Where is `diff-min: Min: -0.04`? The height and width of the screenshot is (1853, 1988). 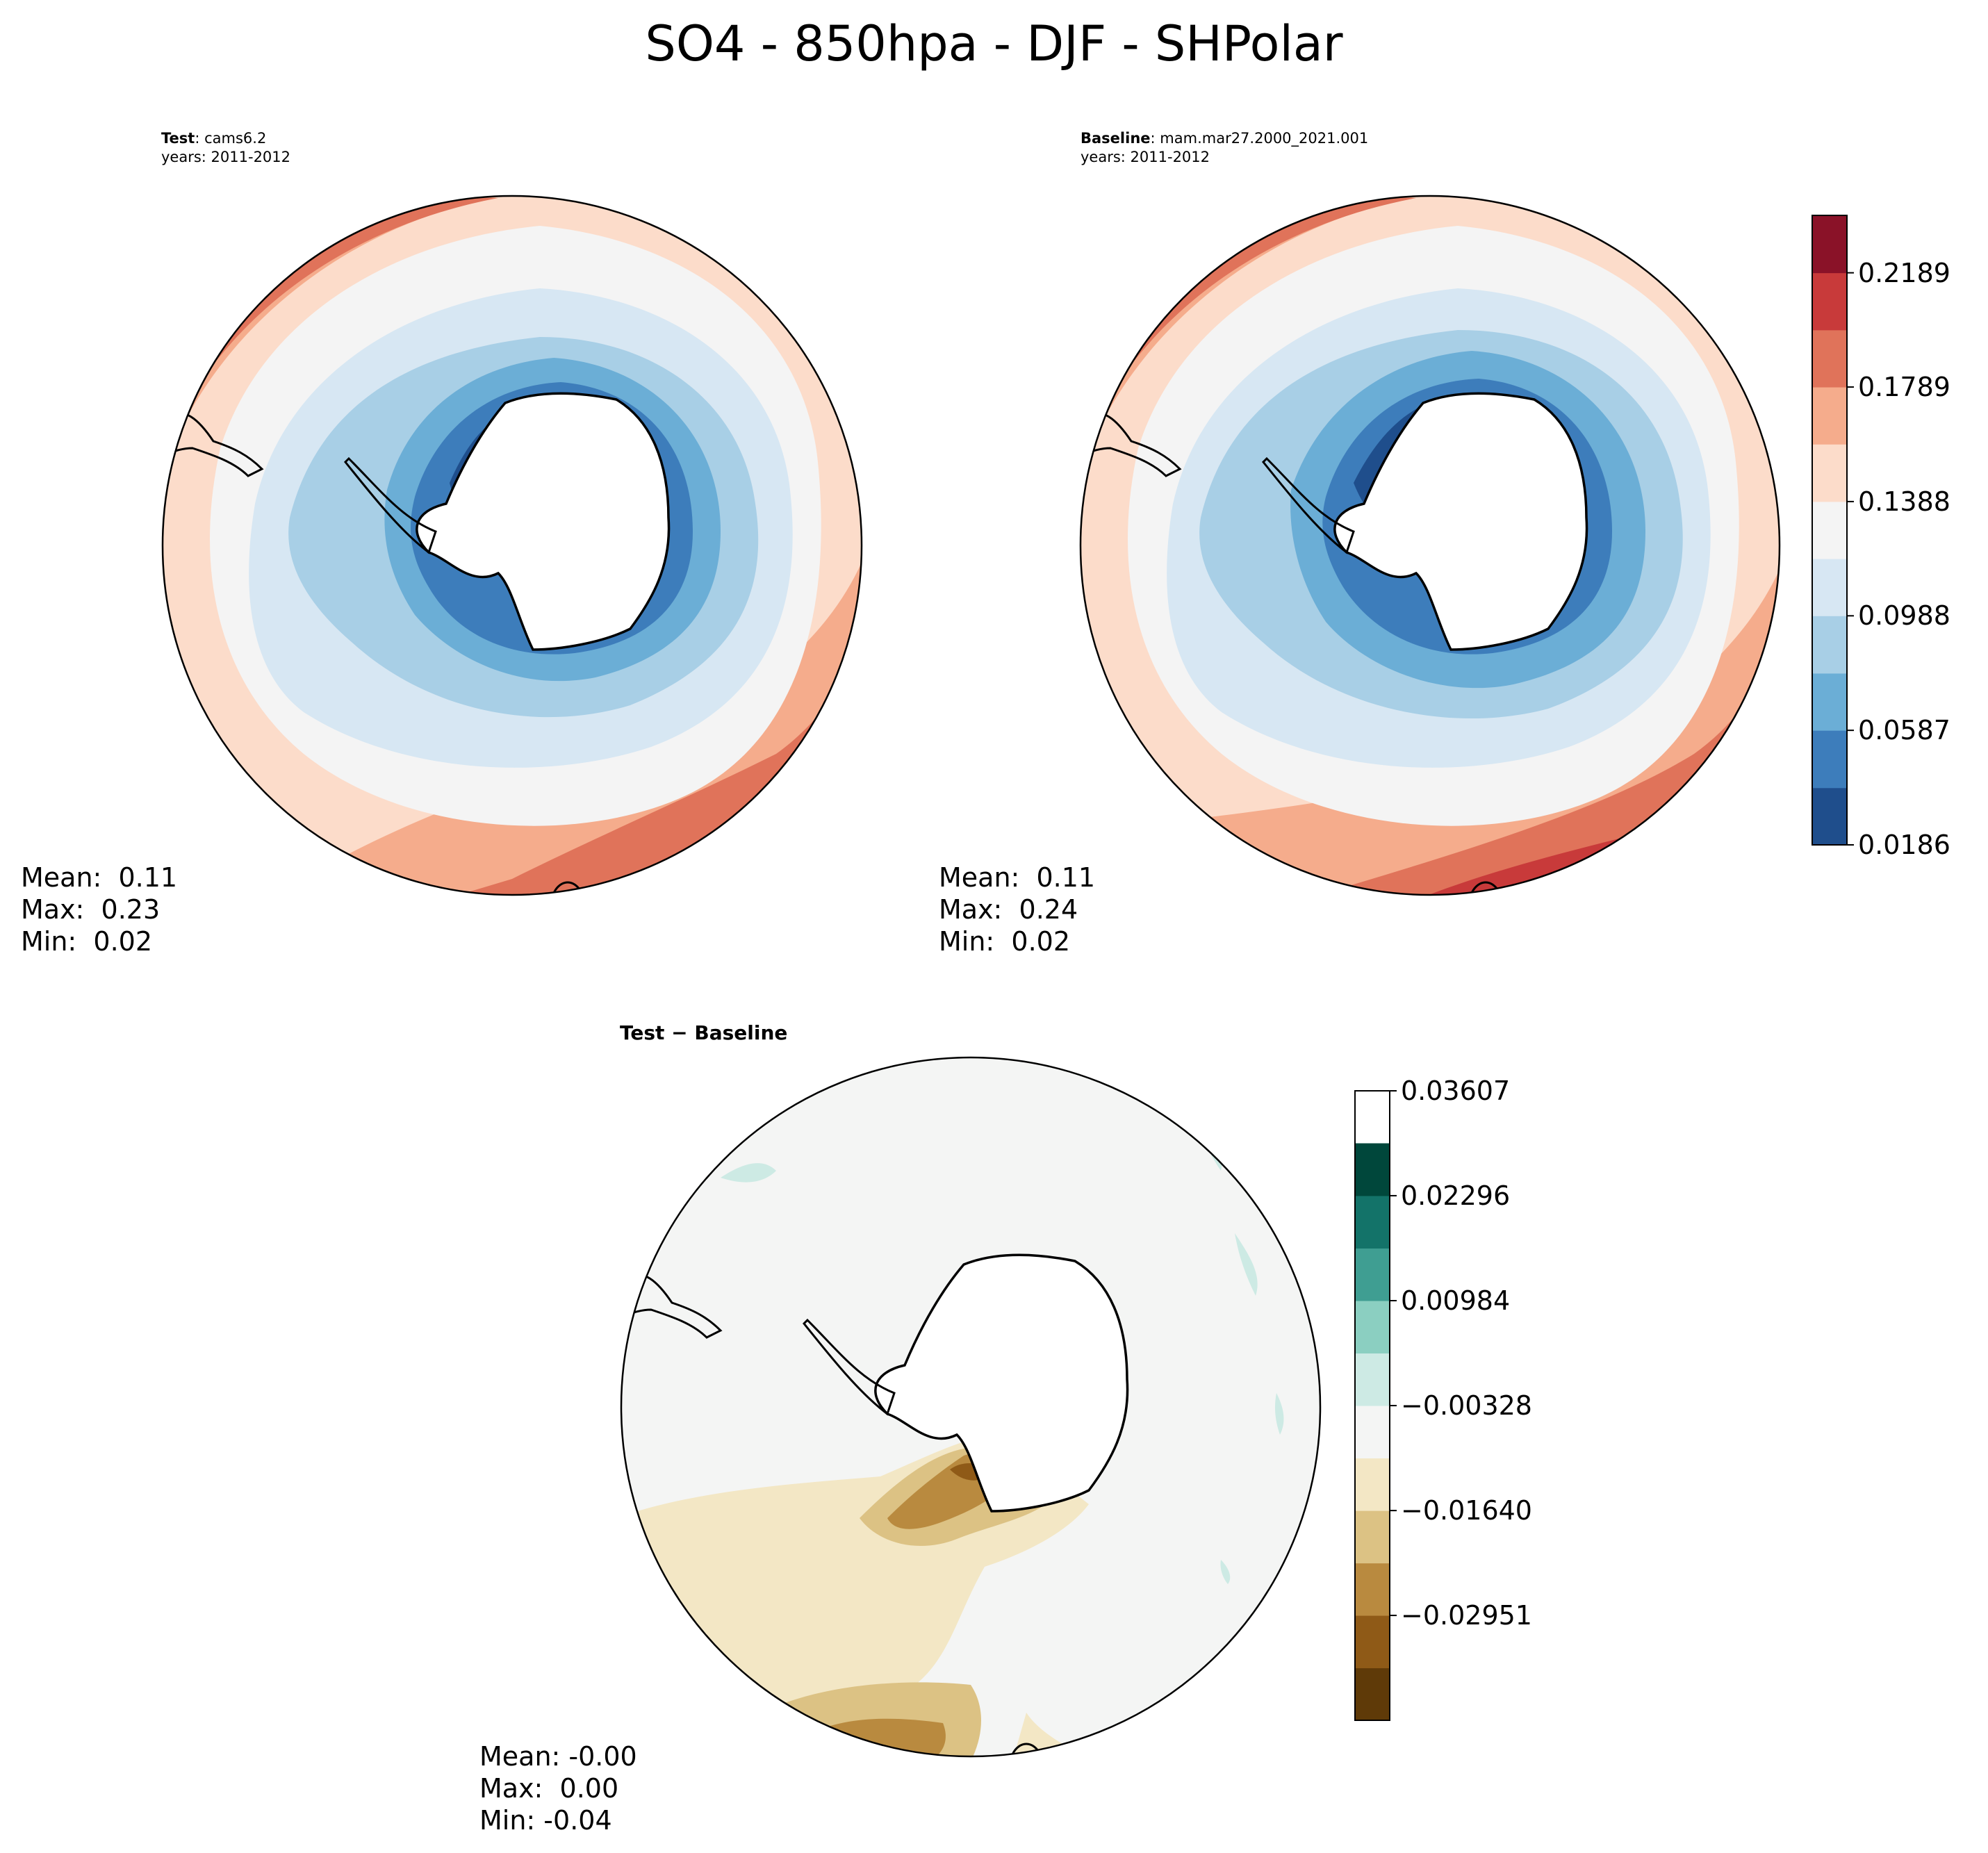
diff-min: Min: -0.04 is located at coordinates (545, 1820).